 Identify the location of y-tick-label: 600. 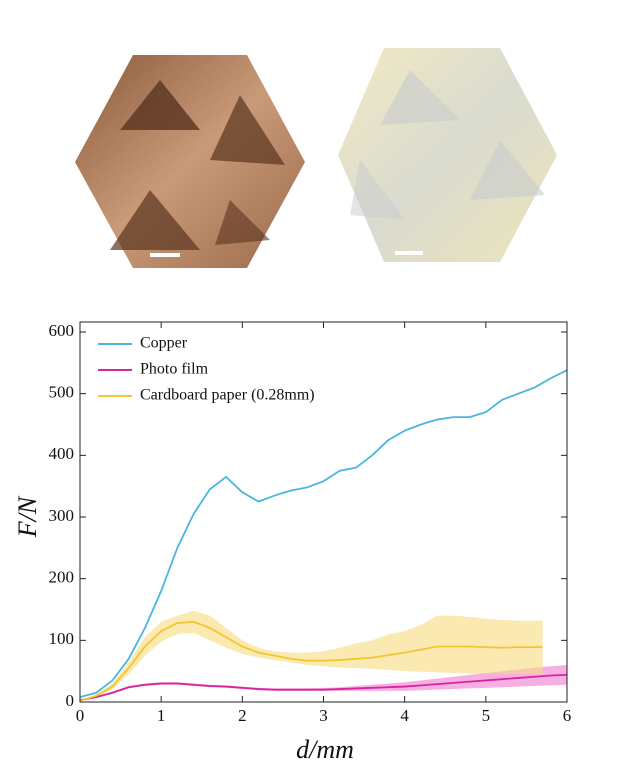
(62, 330).